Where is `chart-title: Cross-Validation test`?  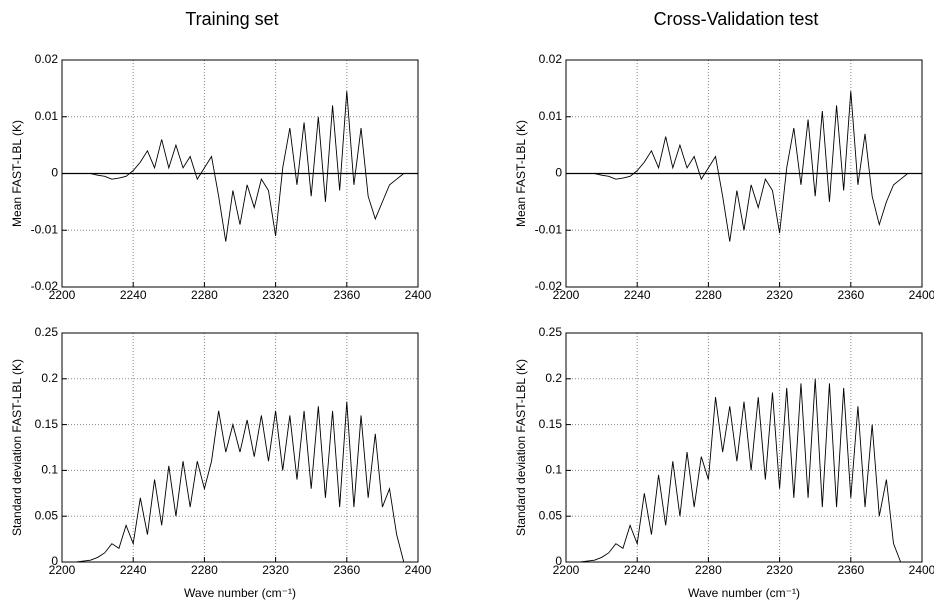
chart-title: Cross-Validation test is located at coordinates (736, 19).